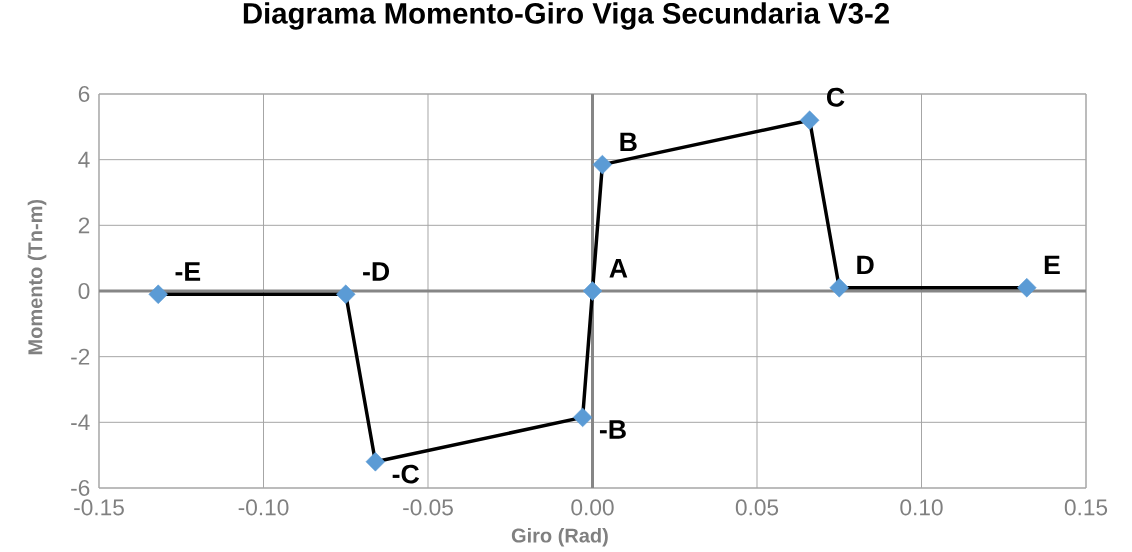  I want to click on x-tick-label: -0.10, so click(263, 507).